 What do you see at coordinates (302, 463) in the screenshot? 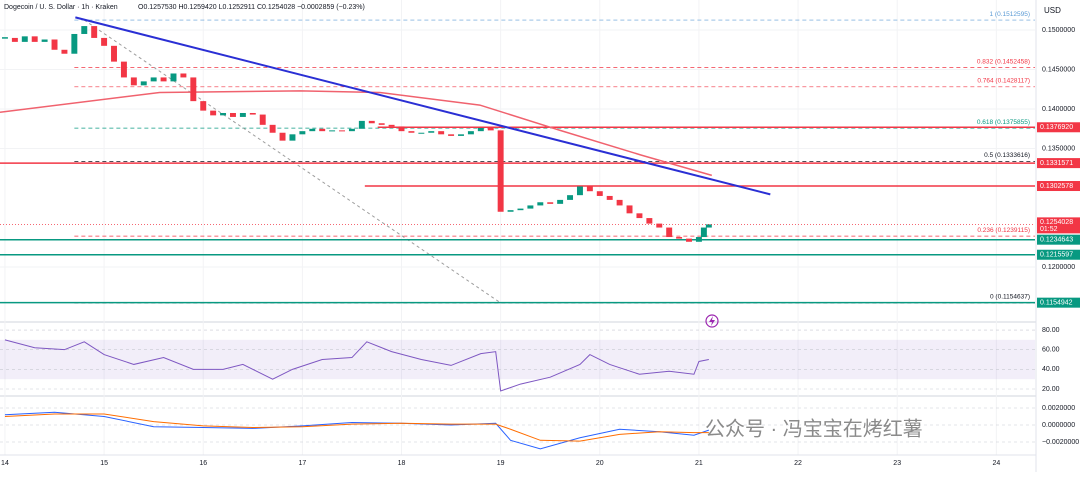
I see `x-tick-label: 17` at bounding box center [302, 463].